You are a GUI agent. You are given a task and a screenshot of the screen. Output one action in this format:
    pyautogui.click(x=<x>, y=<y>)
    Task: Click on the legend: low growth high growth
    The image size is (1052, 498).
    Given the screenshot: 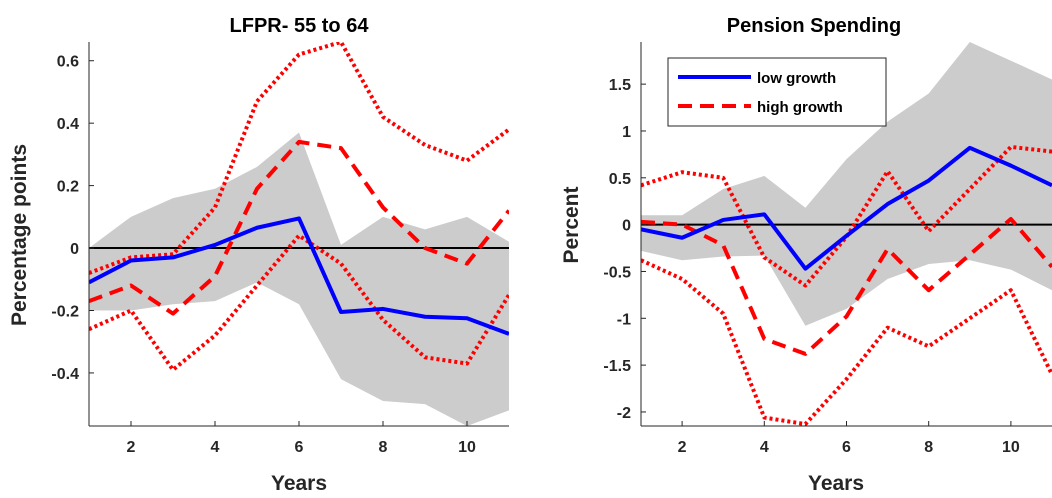 What is the action you would take?
    pyautogui.click(x=777, y=92)
    